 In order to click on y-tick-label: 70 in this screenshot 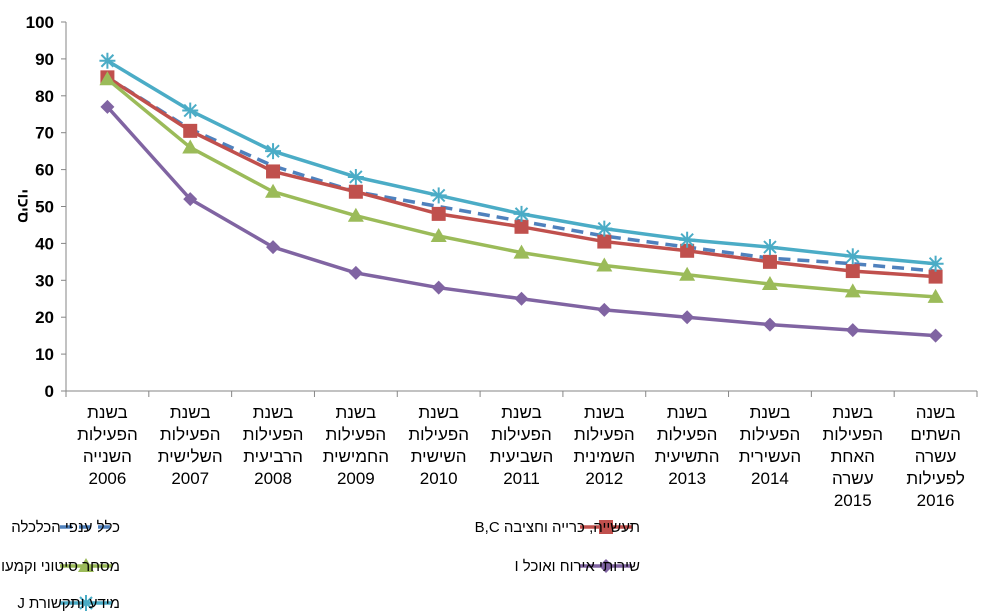, I will do `click(44, 133)`.